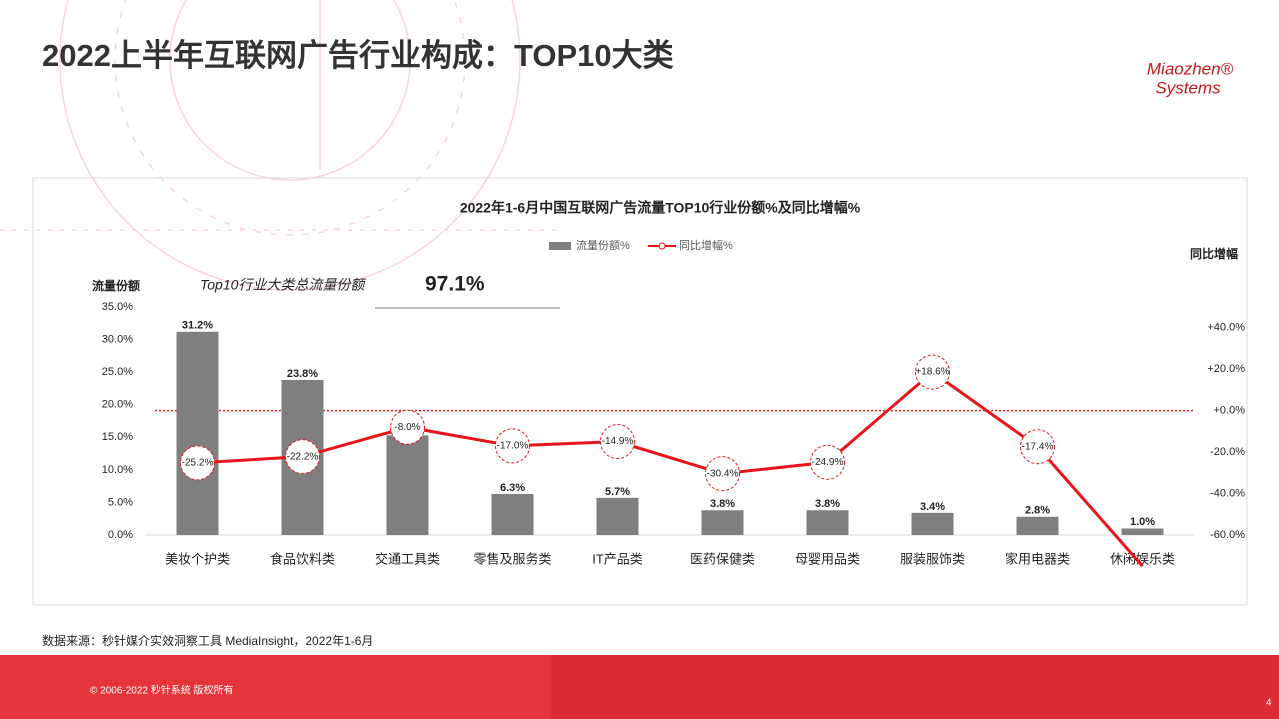 This screenshot has height=719, width=1279. I want to click on chart-title: 2022年1-6月中国互联网广告流量TOP10行业份额%及同比增幅%, so click(660, 208).